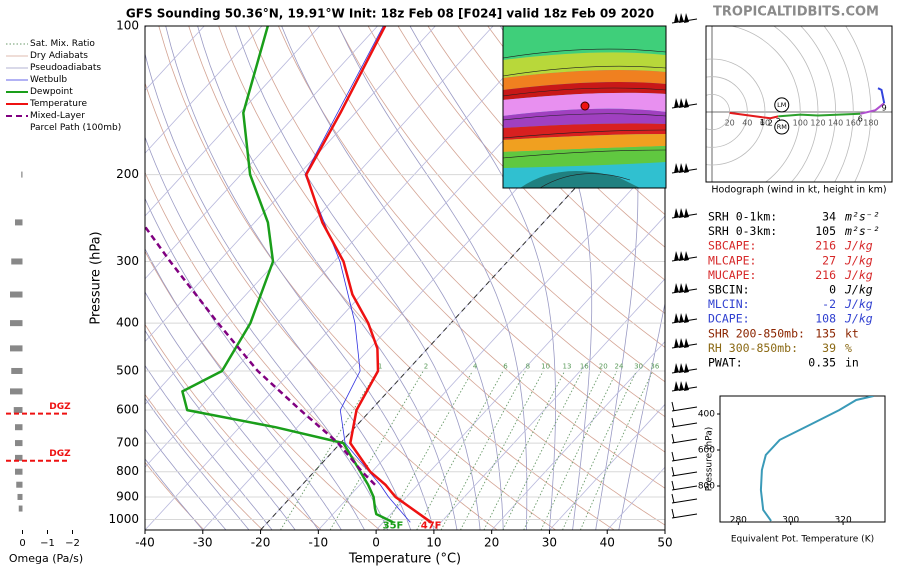  What do you see at coordinates (825, 333) in the screenshot?
I see `index-value: 135` at bounding box center [825, 333].